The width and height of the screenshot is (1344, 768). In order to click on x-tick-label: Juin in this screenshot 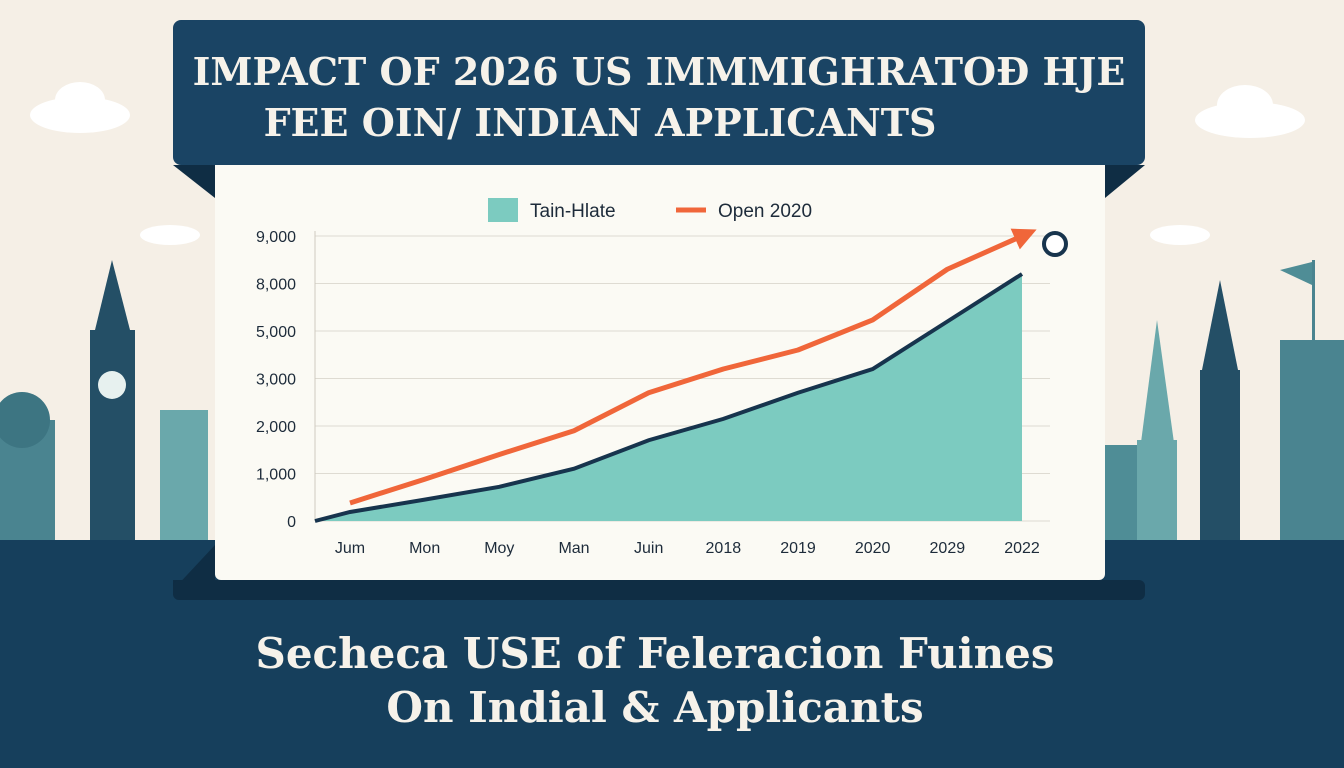, I will do `click(648, 548)`.